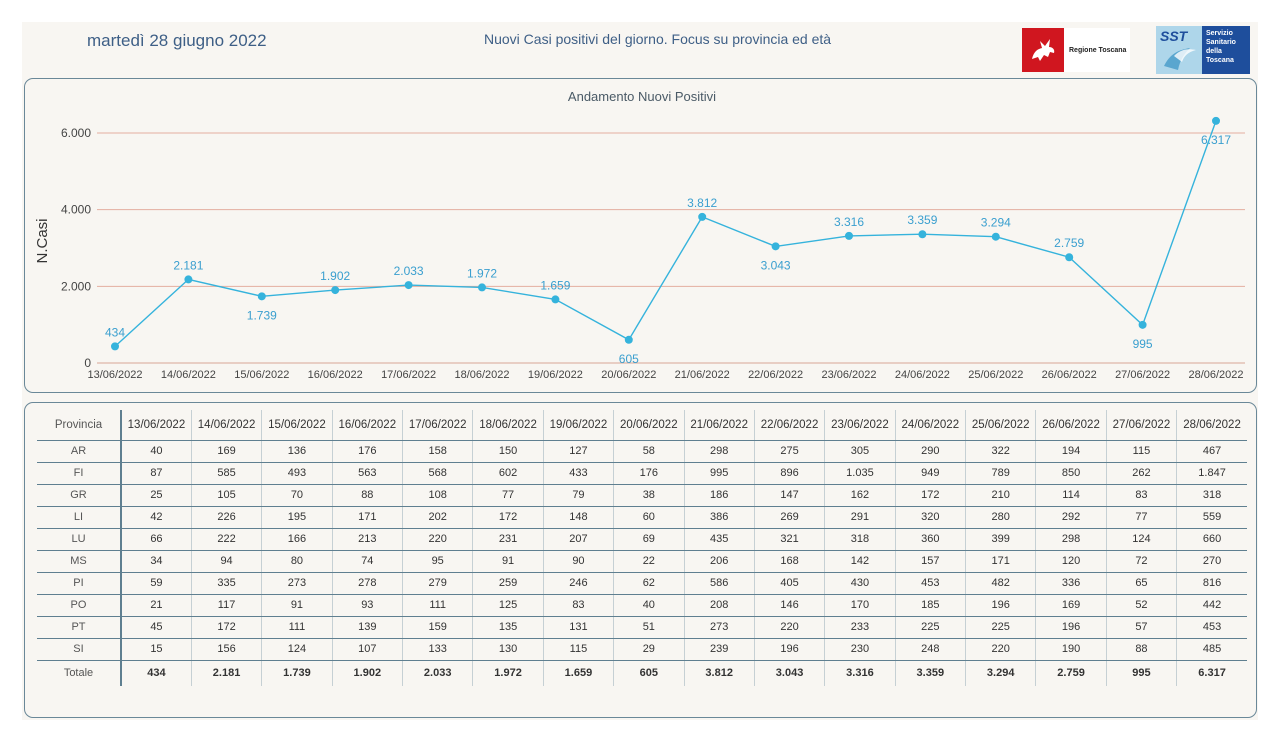 The height and width of the screenshot is (741, 1280). I want to click on total-cell: 2.033, so click(438, 673).